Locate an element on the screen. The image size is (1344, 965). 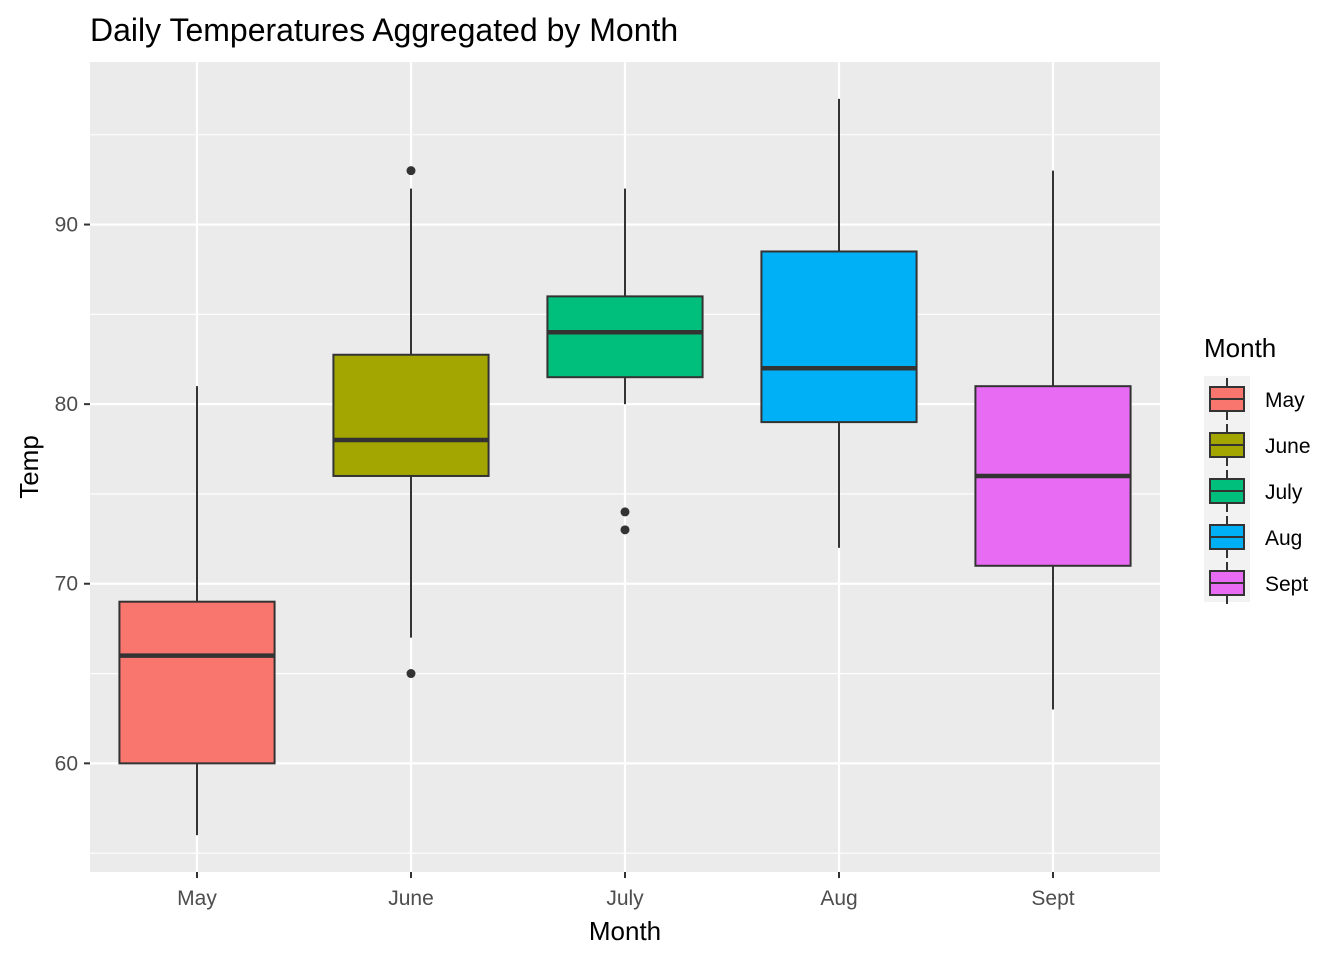
legend-item-june: June is located at coordinates (1260, 445).